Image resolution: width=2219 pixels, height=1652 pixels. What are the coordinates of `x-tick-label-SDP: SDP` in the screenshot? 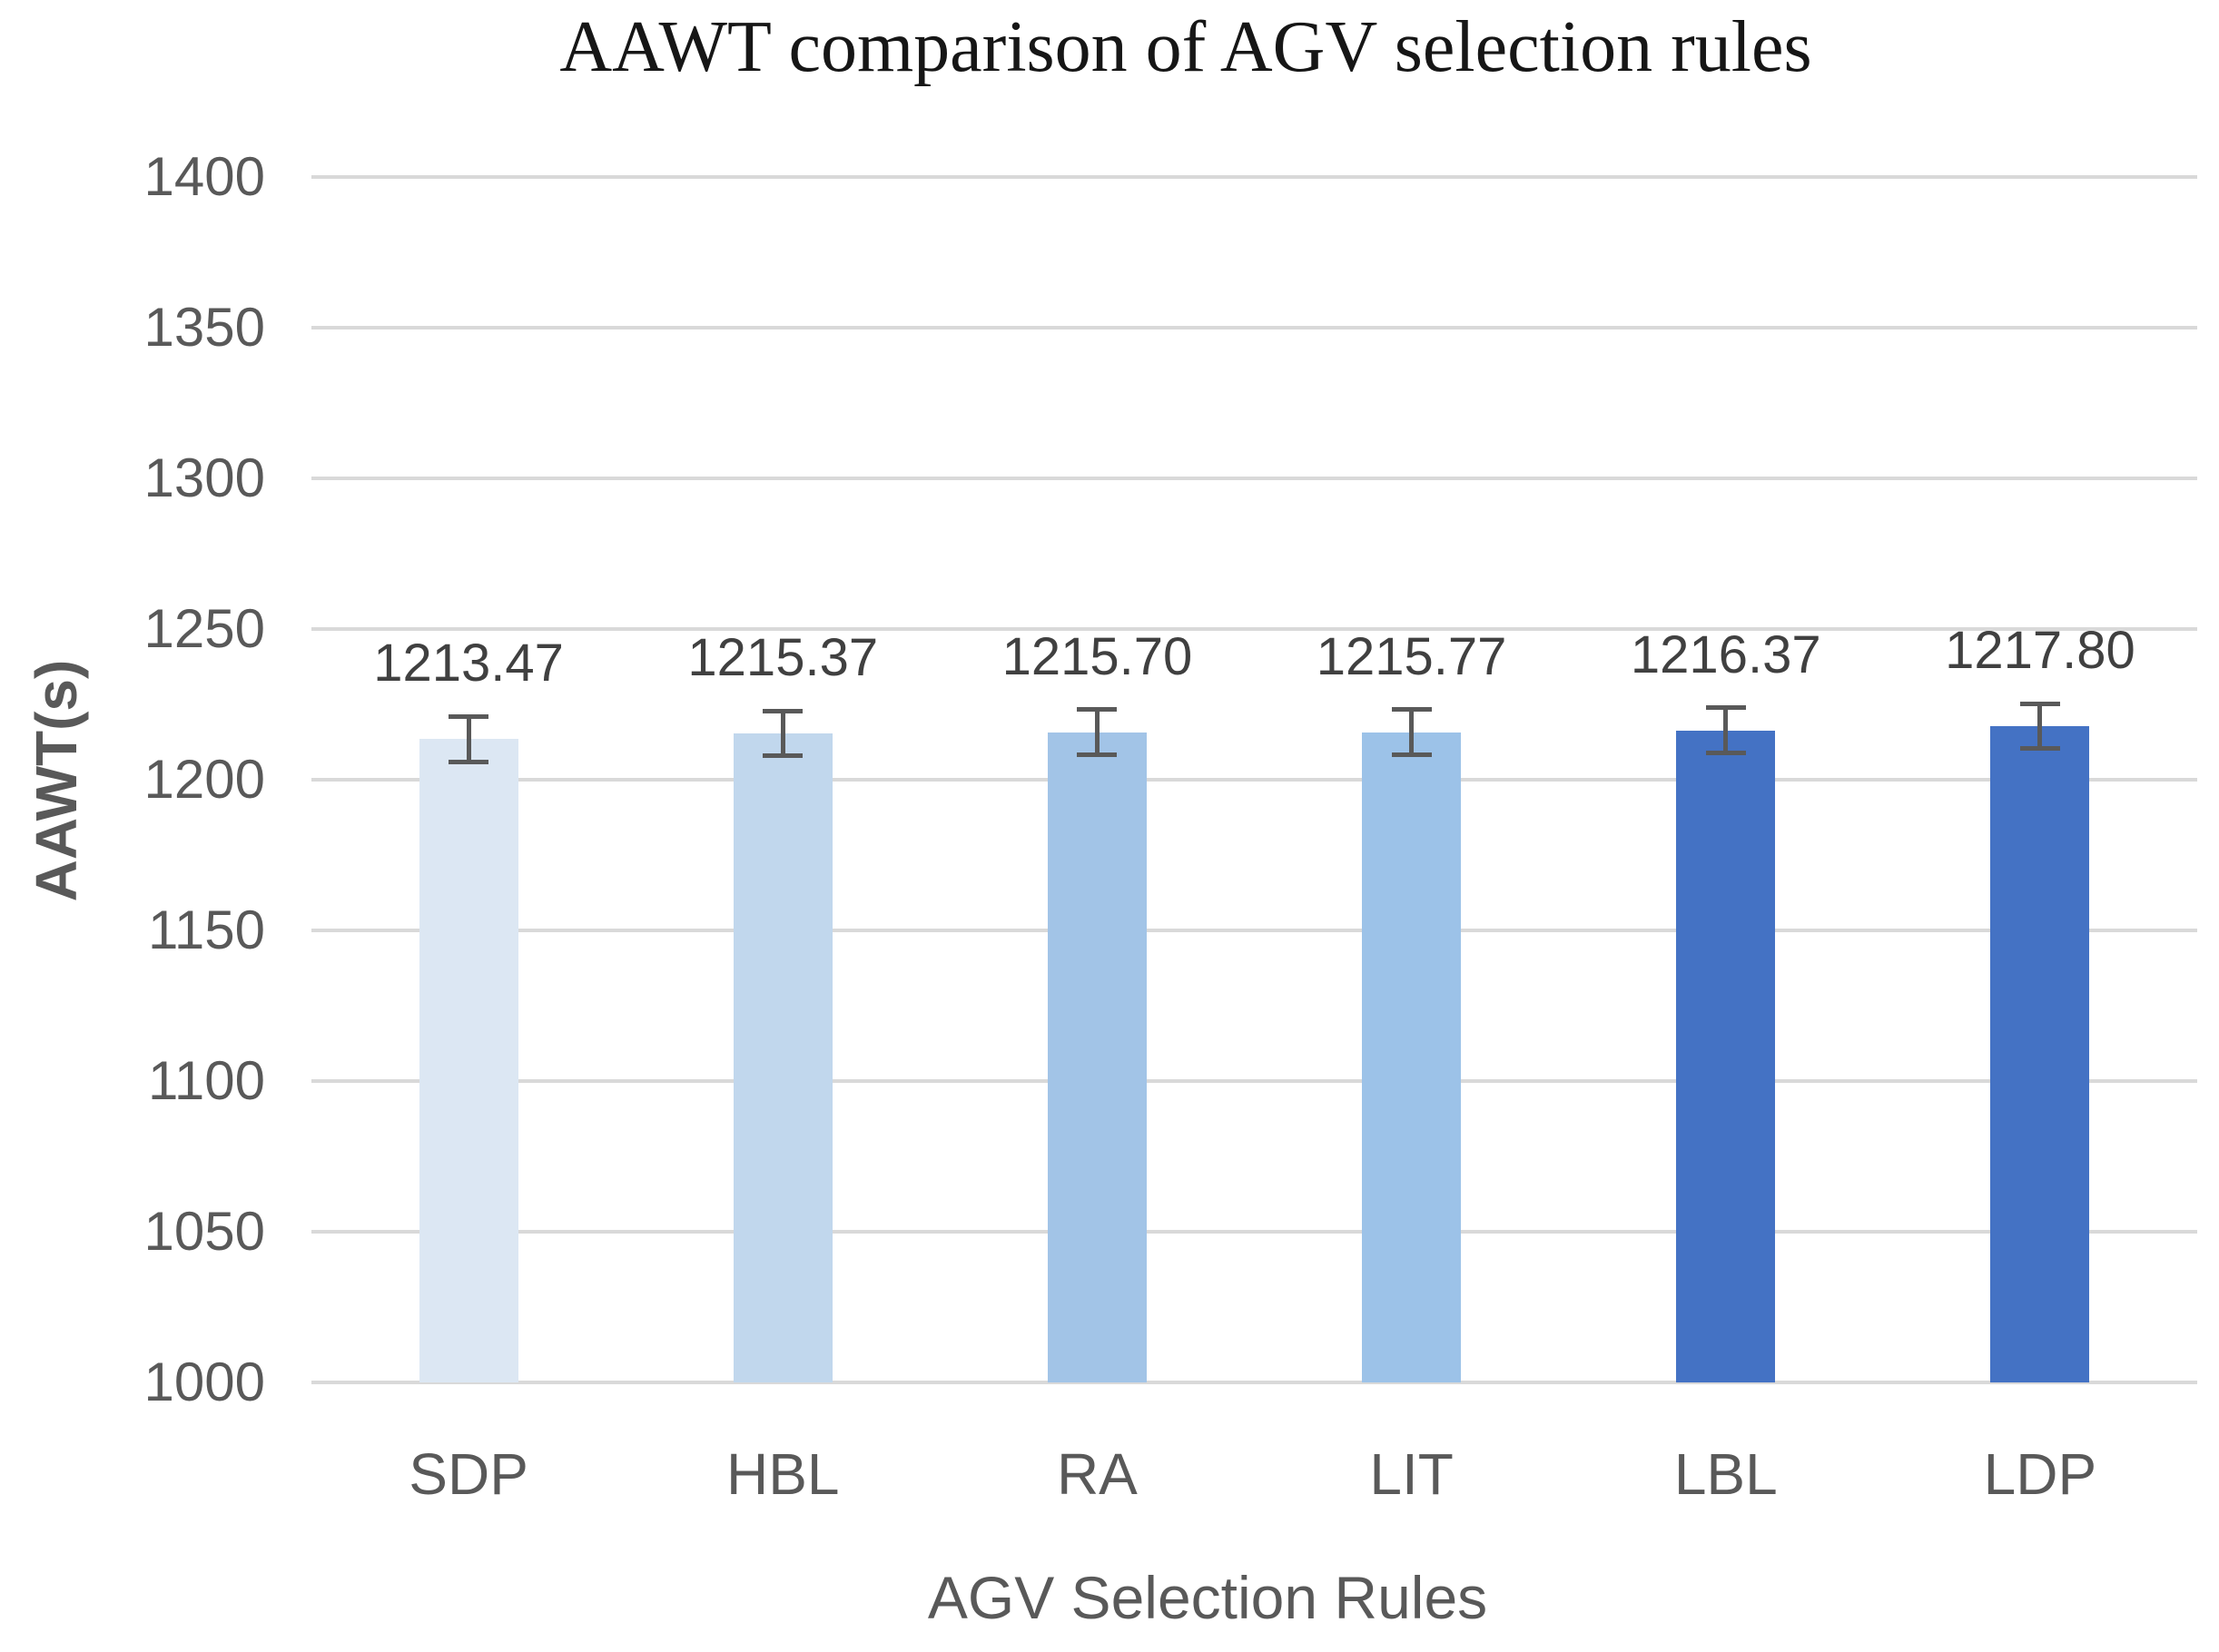 It's located at (468, 1474).